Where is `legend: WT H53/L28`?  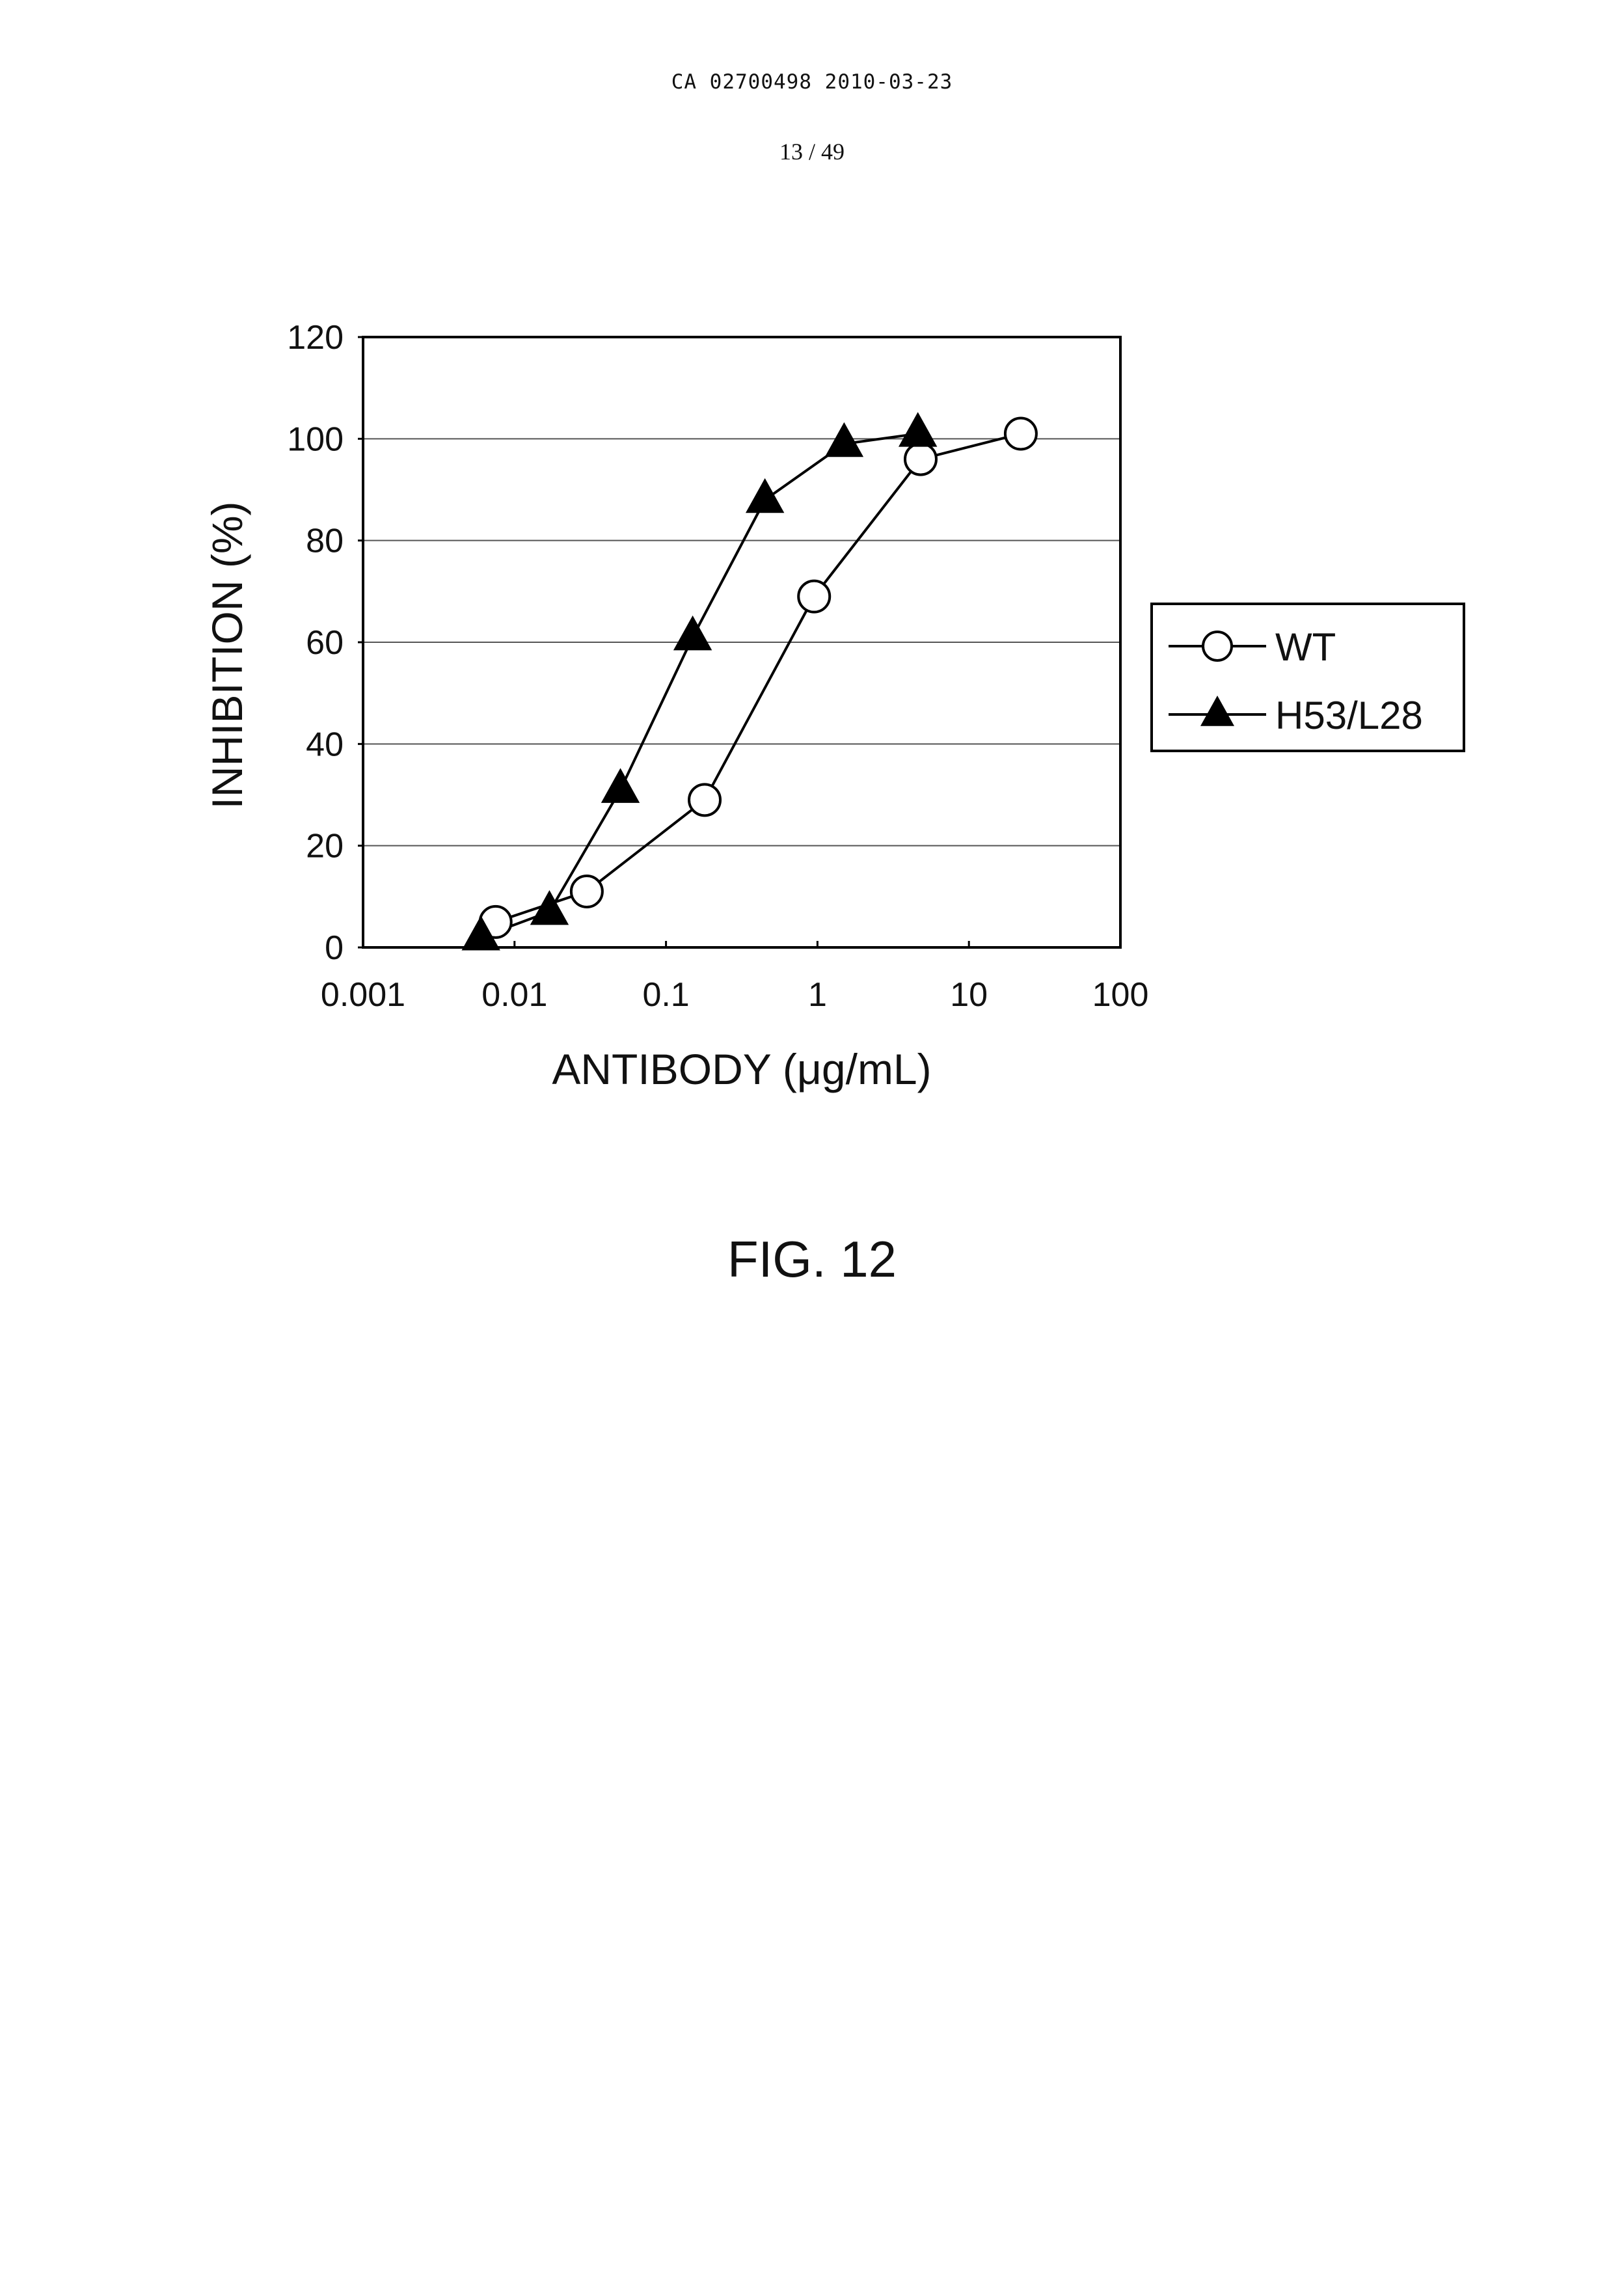
legend: WT H53/L28 is located at coordinates (1308, 677).